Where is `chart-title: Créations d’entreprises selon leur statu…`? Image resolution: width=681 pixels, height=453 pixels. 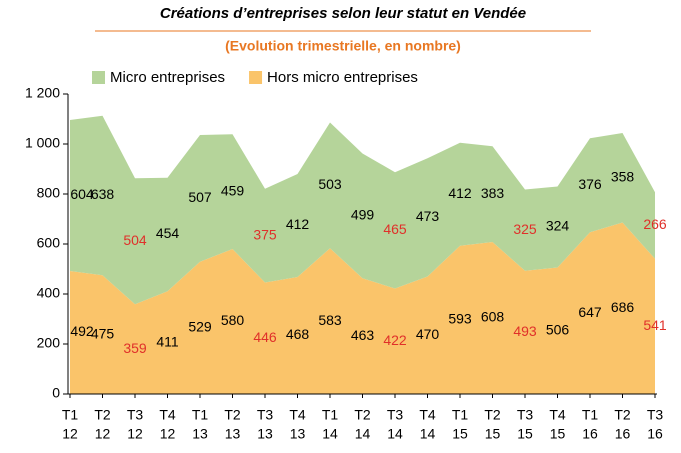 chart-title: Créations d’entreprises selon leur statu… is located at coordinates (343, 13).